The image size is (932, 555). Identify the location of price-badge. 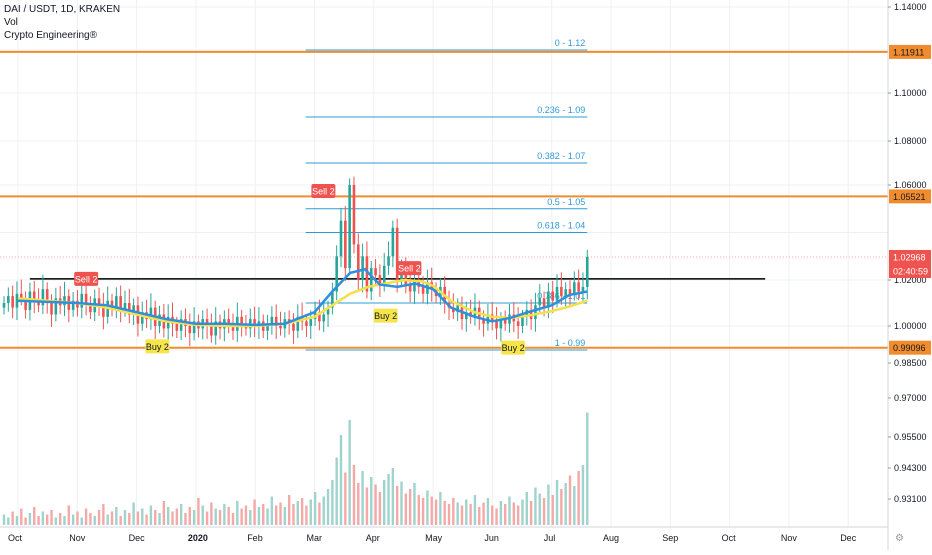
(910, 51).